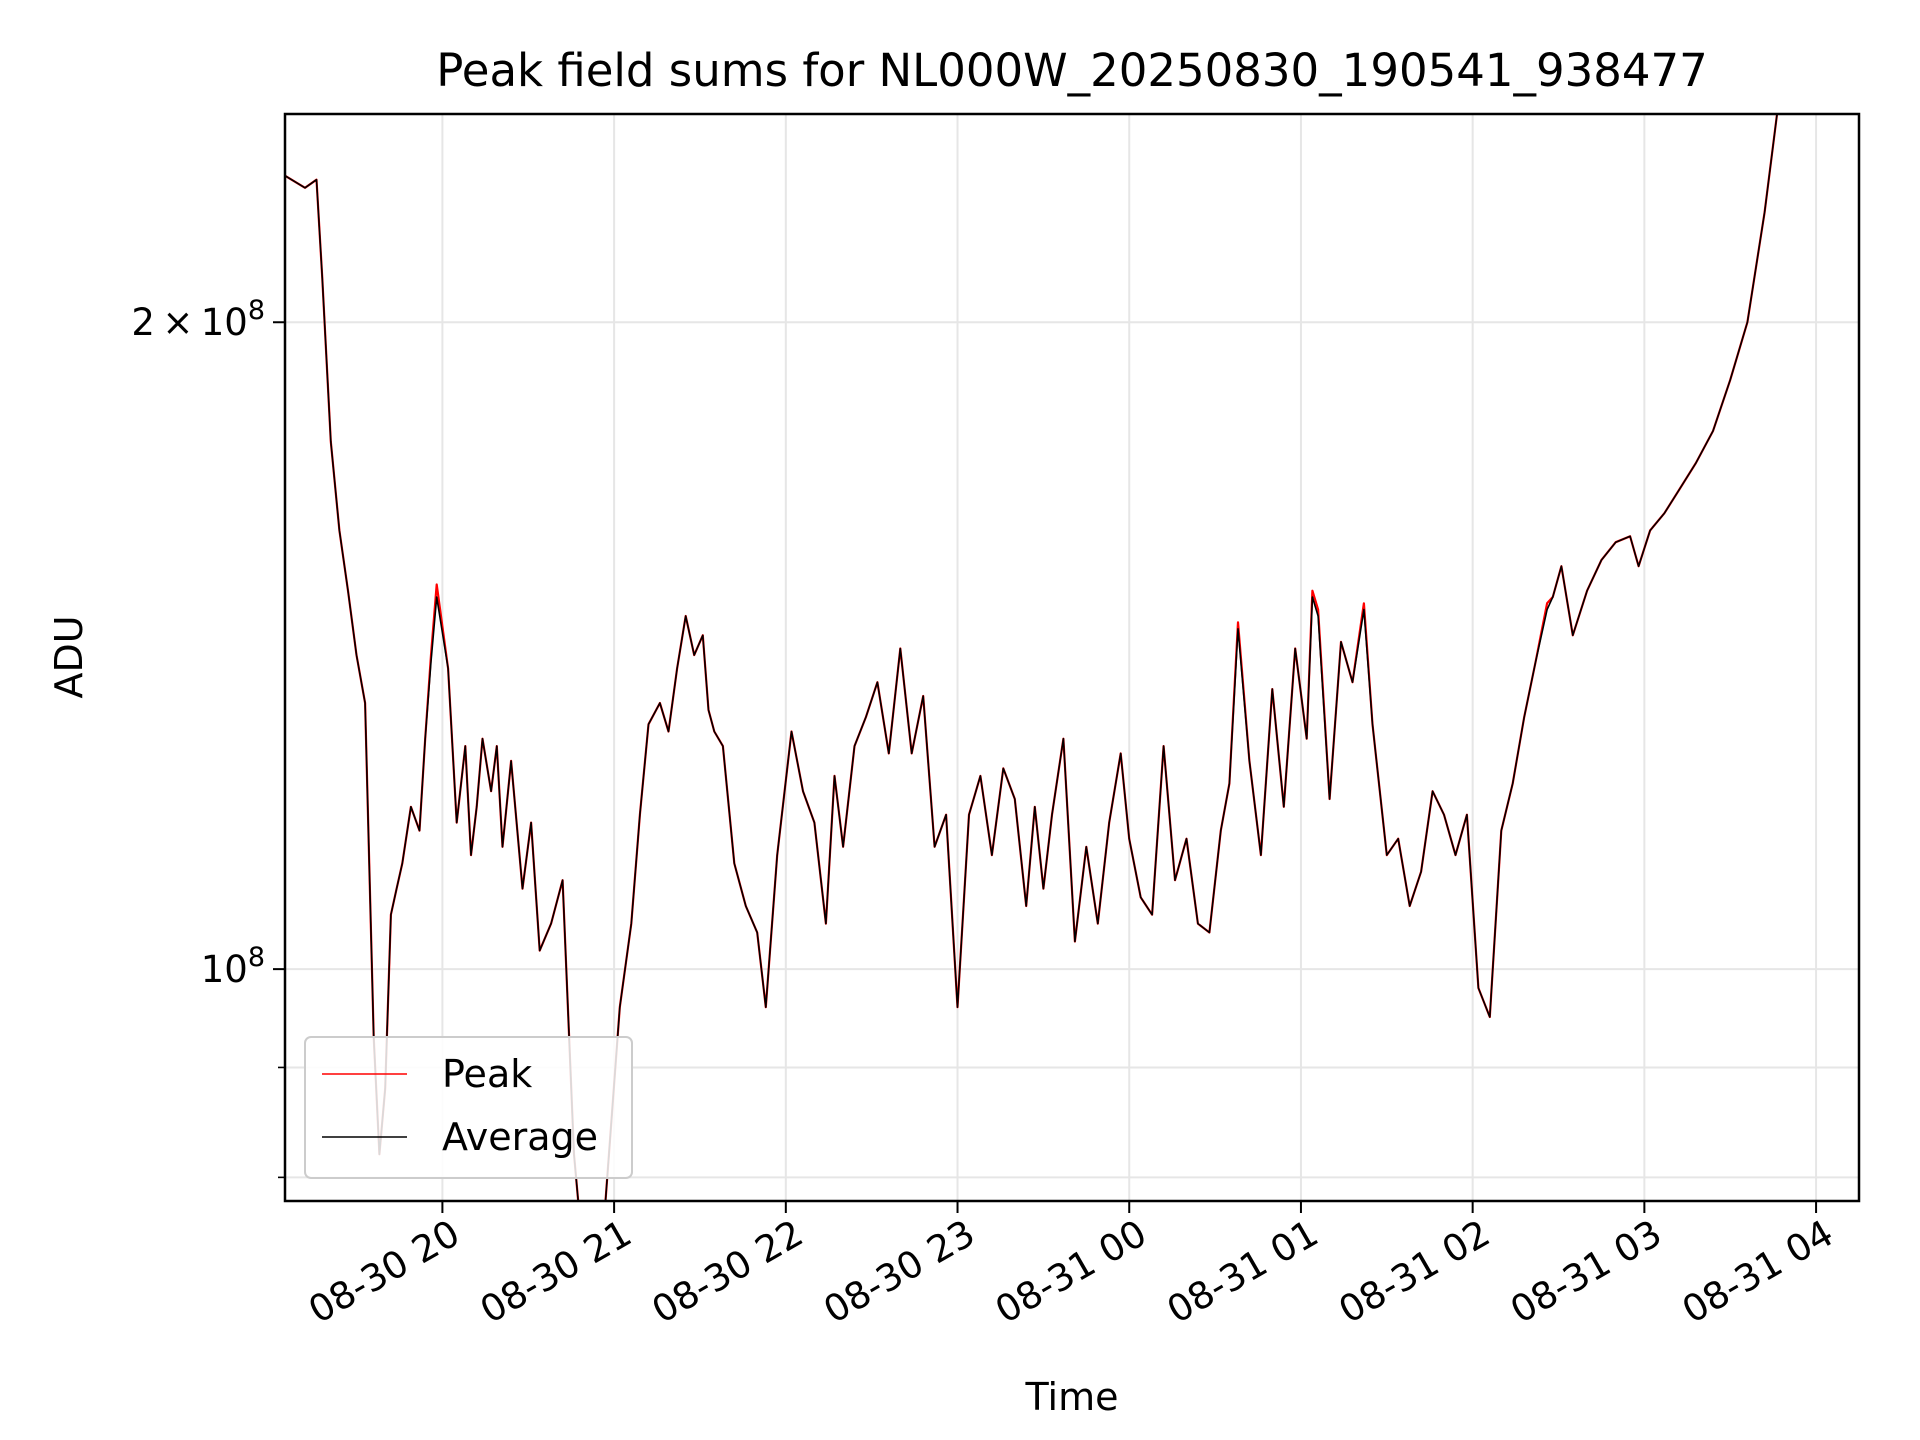 This screenshot has height=1440, width=1920. Describe the element at coordinates (208, 737) in the screenshot. I see `y-axis-ticks: 2 × 108 108` at that location.